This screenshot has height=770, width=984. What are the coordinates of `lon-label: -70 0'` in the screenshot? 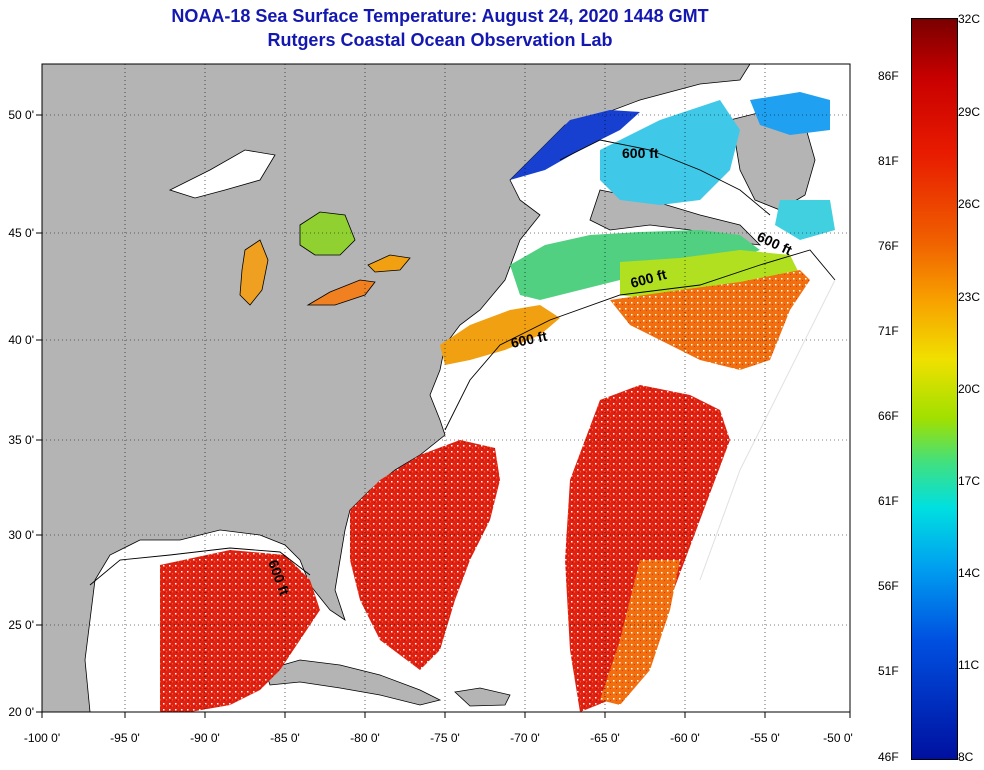 It's located at (525, 738).